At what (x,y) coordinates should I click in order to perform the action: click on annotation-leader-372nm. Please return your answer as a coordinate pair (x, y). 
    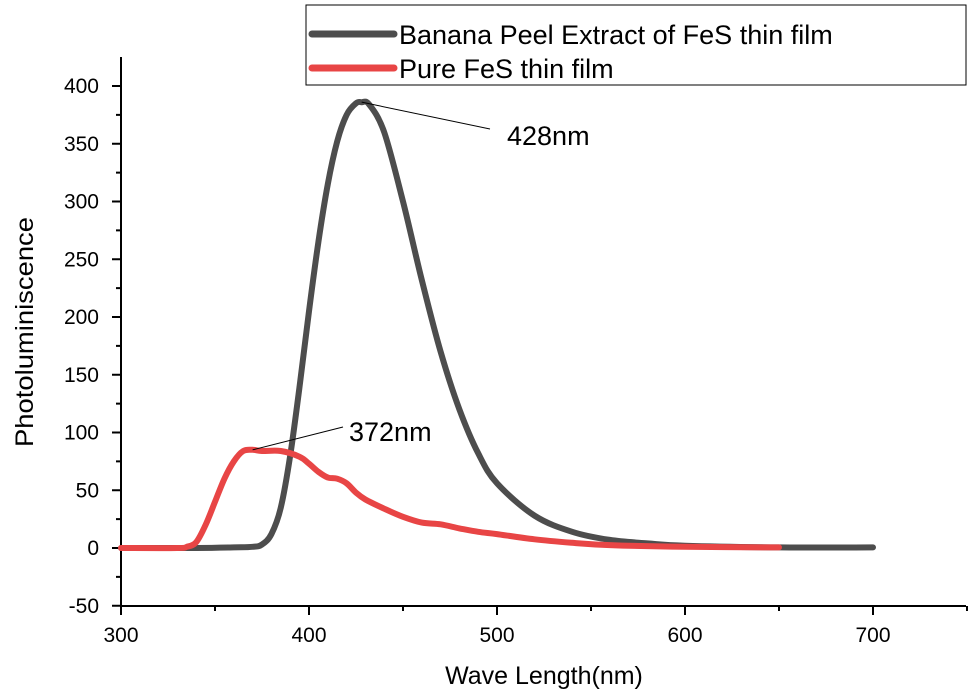
    Looking at the image, I should click on (298, 438).